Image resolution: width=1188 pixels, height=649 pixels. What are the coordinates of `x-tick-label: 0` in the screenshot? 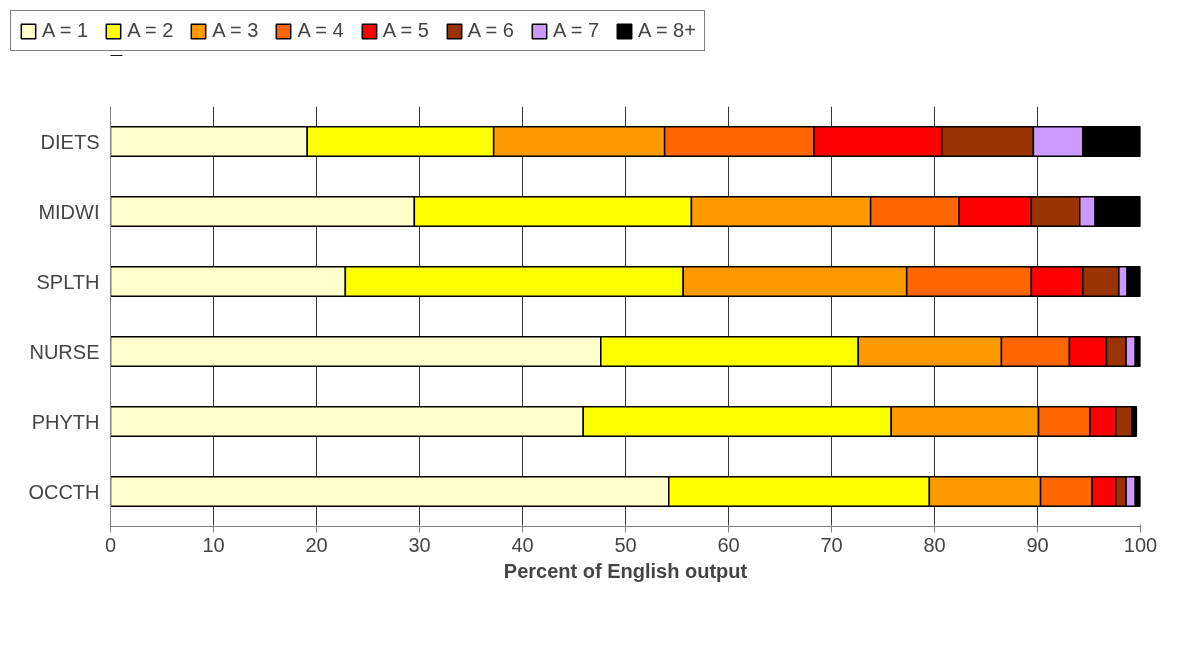 It's located at (110, 544).